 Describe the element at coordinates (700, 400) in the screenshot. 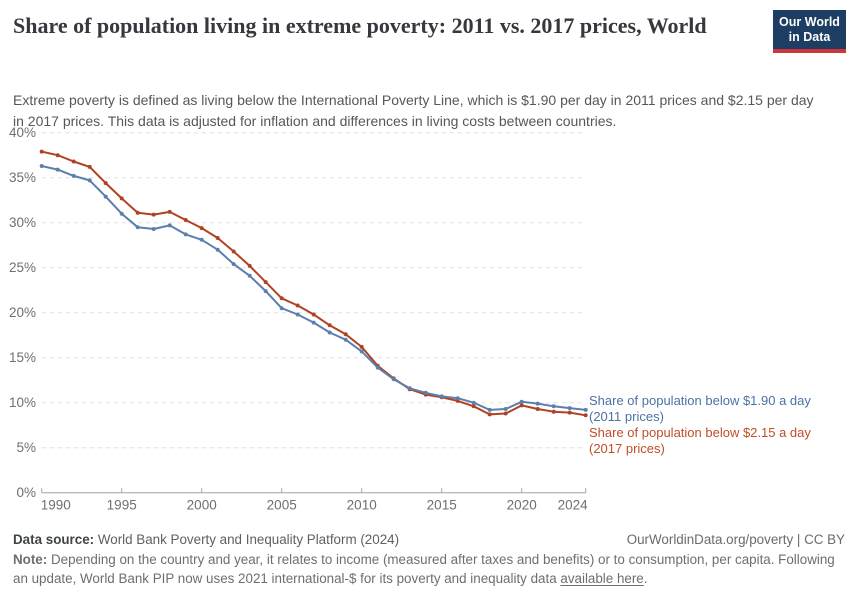

I see `legend-2011-line1: Share of population below $1.90 a day` at that location.